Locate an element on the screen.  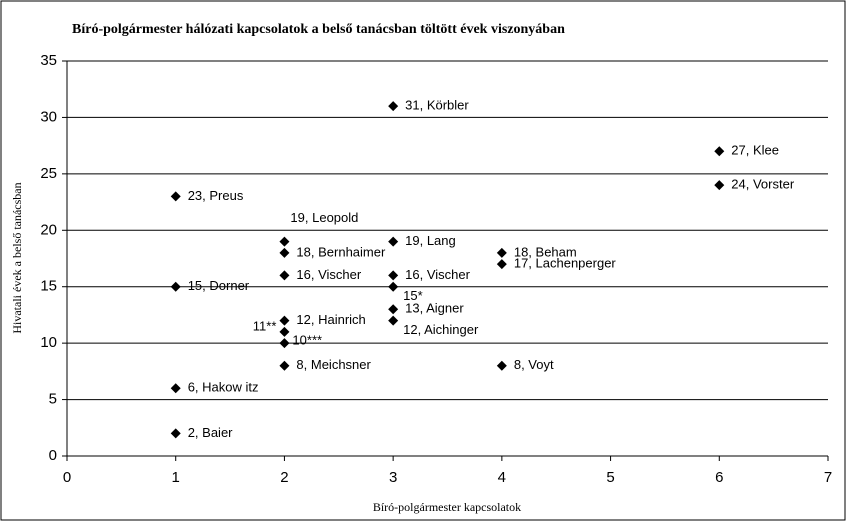
y-tick-label: 5 is located at coordinates (53, 399).